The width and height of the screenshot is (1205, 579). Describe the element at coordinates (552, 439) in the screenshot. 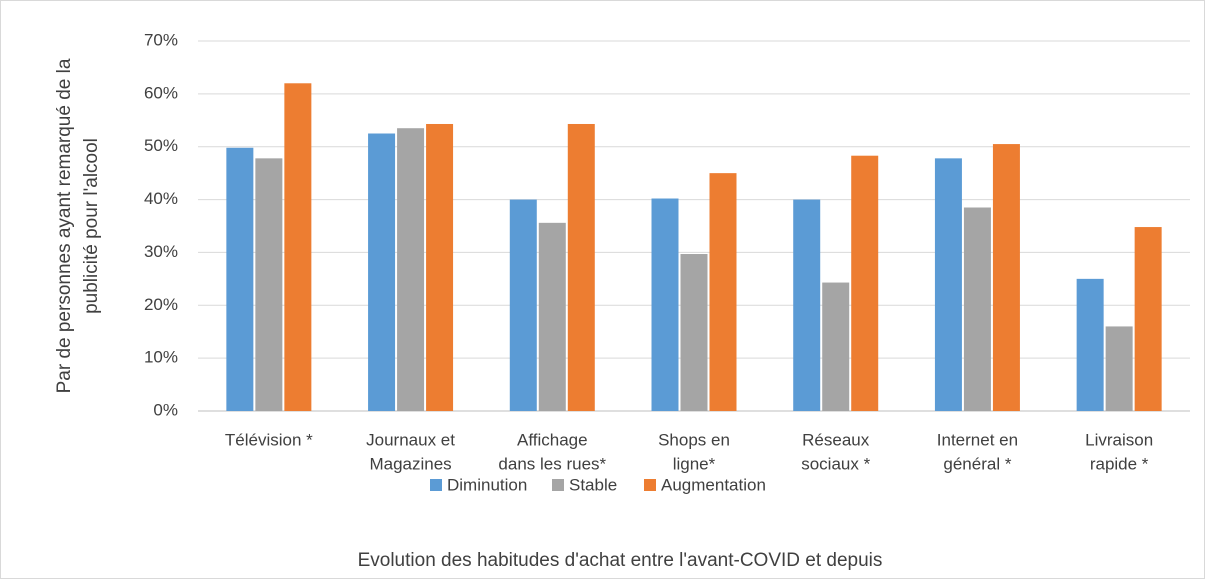

I see `x-tick-label: Affichage` at that location.